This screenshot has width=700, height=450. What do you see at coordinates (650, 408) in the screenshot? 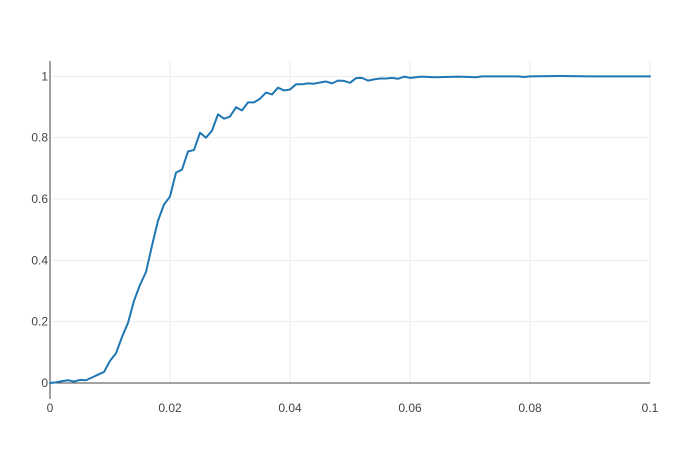
I see `x-tick-label-5: 0.1` at bounding box center [650, 408].